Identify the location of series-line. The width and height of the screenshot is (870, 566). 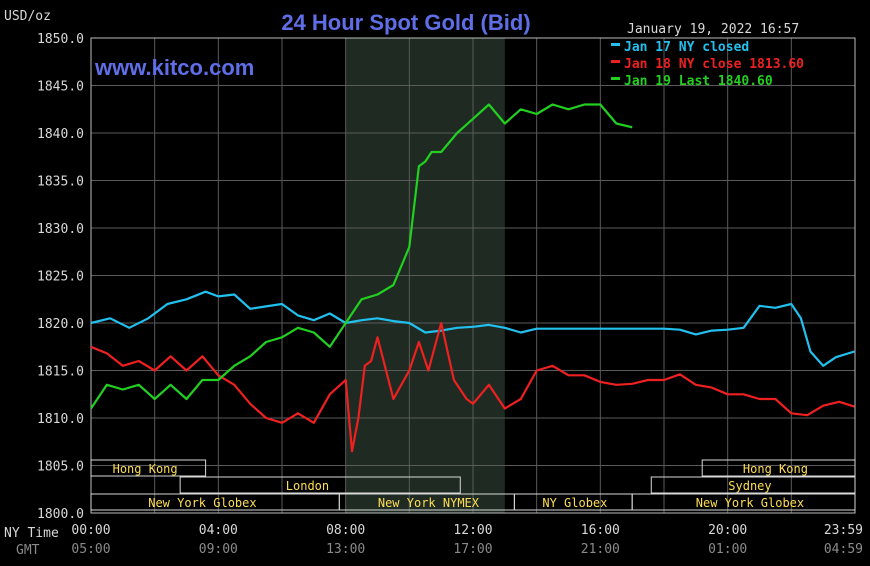
(472, 328).